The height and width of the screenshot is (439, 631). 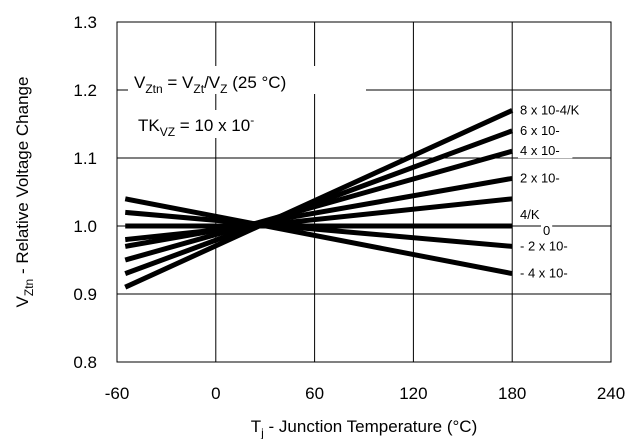 I want to click on series-label: 6 x 10-, so click(x=540, y=130).